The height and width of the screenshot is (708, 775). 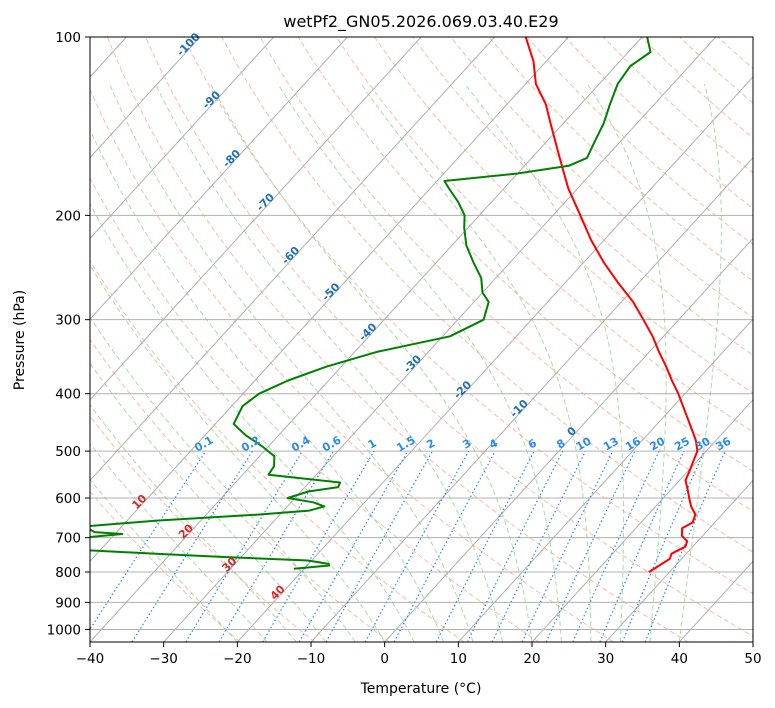 What do you see at coordinates (68, 216) in the screenshot?
I see `y-tick-label: 200` at bounding box center [68, 216].